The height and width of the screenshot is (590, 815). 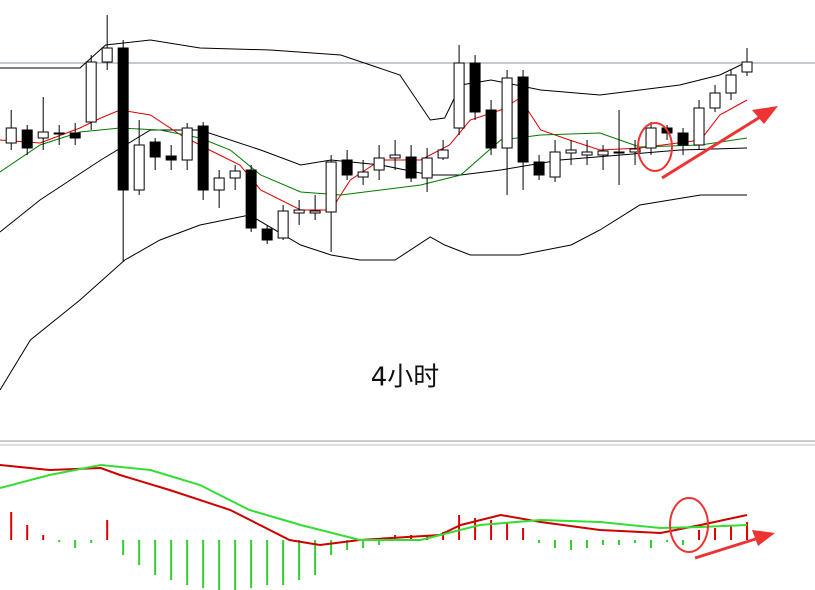 What do you see at coordinates (405, 378) in the screenshot?
I see `annotation: 4小时` at bounding box center [405, 378].